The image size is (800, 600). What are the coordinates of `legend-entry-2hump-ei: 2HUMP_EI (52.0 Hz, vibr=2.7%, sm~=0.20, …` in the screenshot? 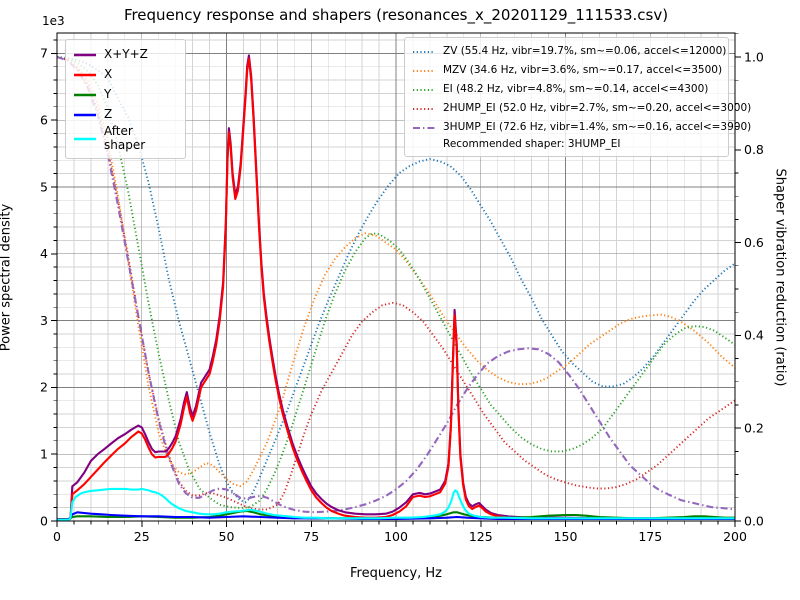 It's located at (581, 108).